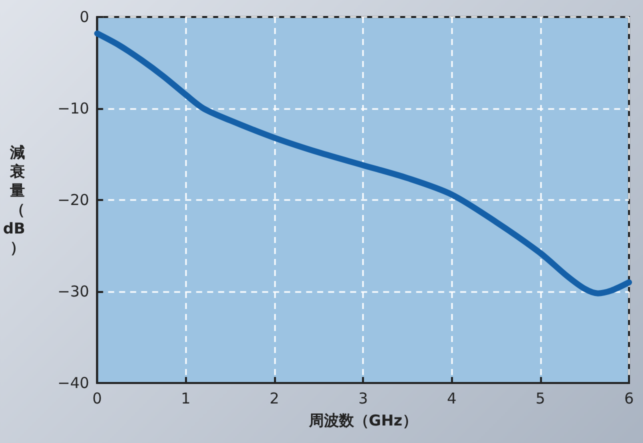  I want to click on x-tick-label: 6, so click(629, 399).